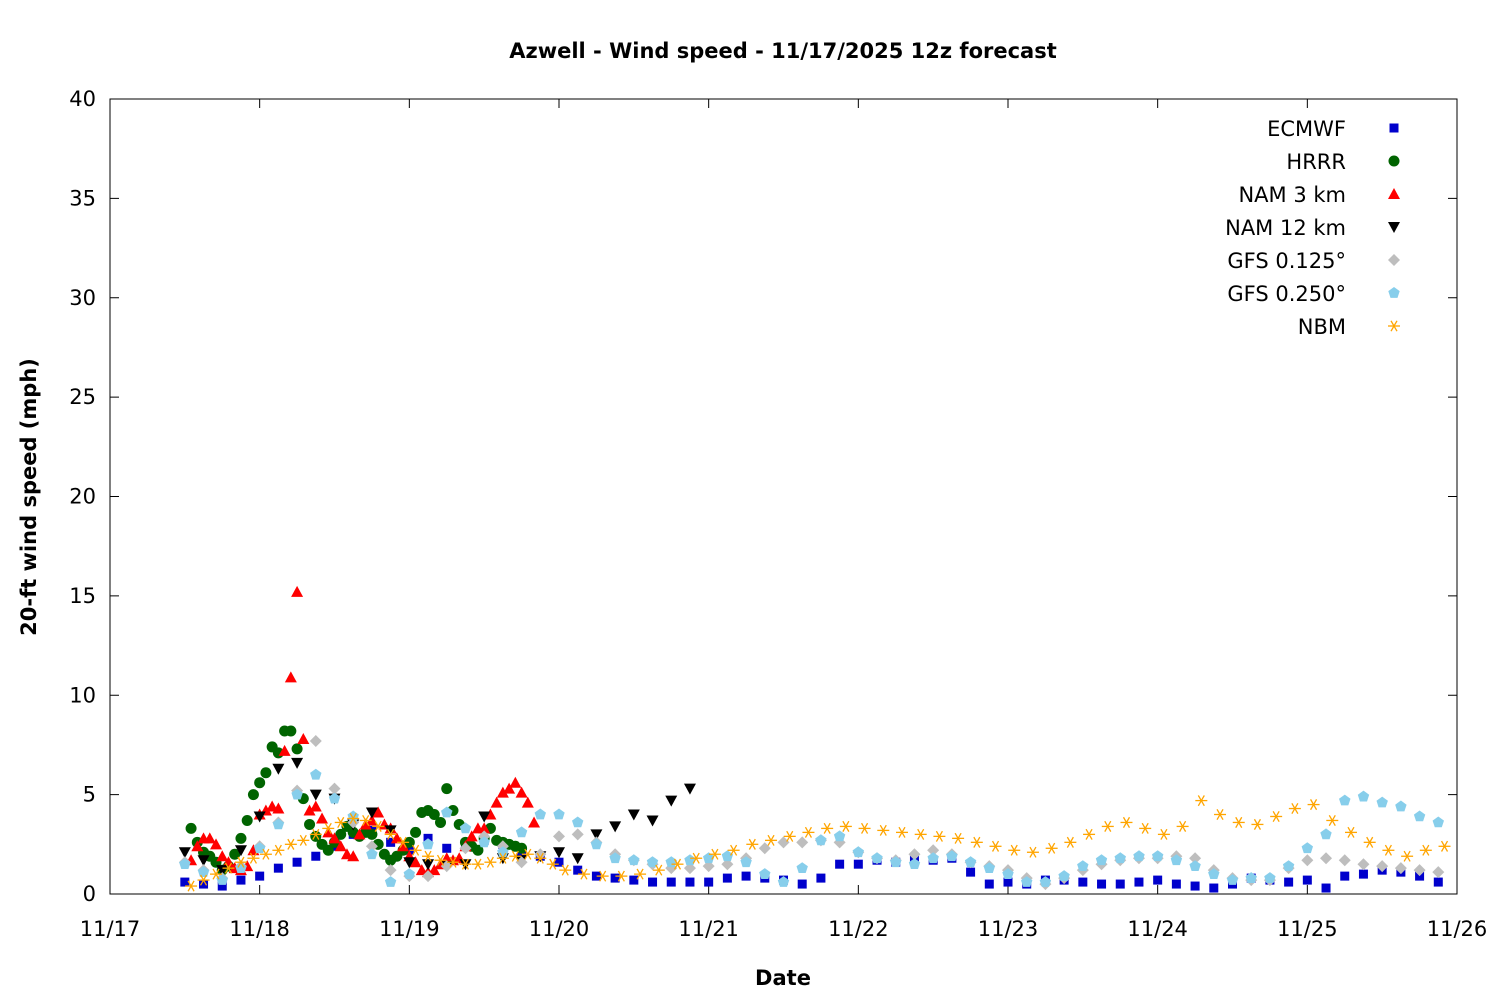  I want to click on legend-label: GFS 0.125°, so click(1286, 261).